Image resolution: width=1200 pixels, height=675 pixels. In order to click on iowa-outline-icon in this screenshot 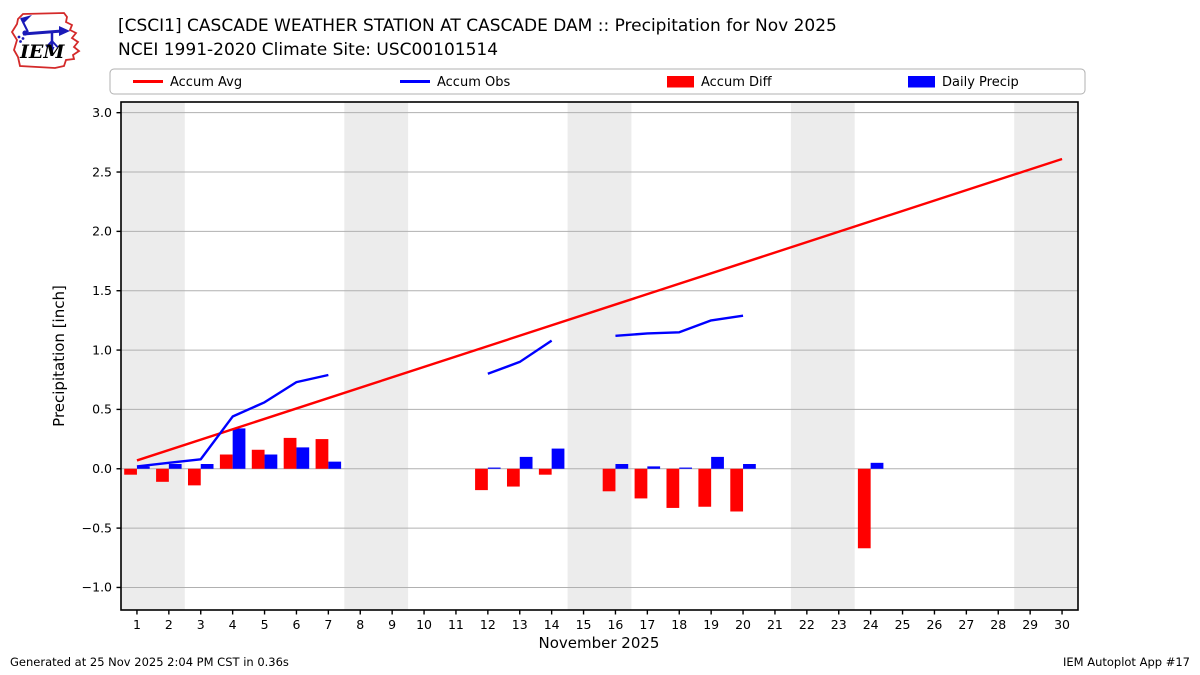, I will do `click(45, 40)`.